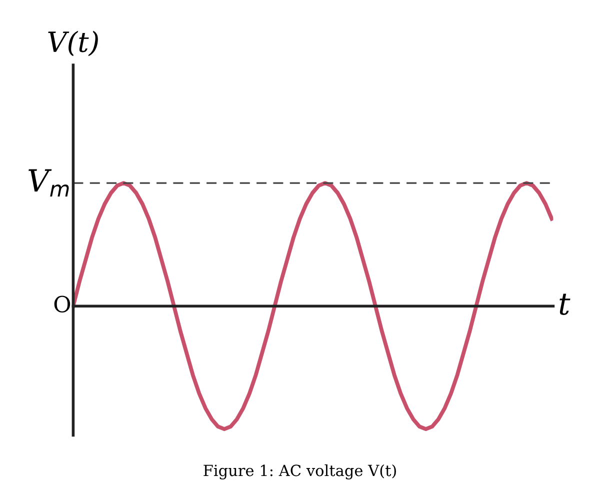  Describe the element at coordinates (62, 304) in the screenshot. I see `text: O` at that location.